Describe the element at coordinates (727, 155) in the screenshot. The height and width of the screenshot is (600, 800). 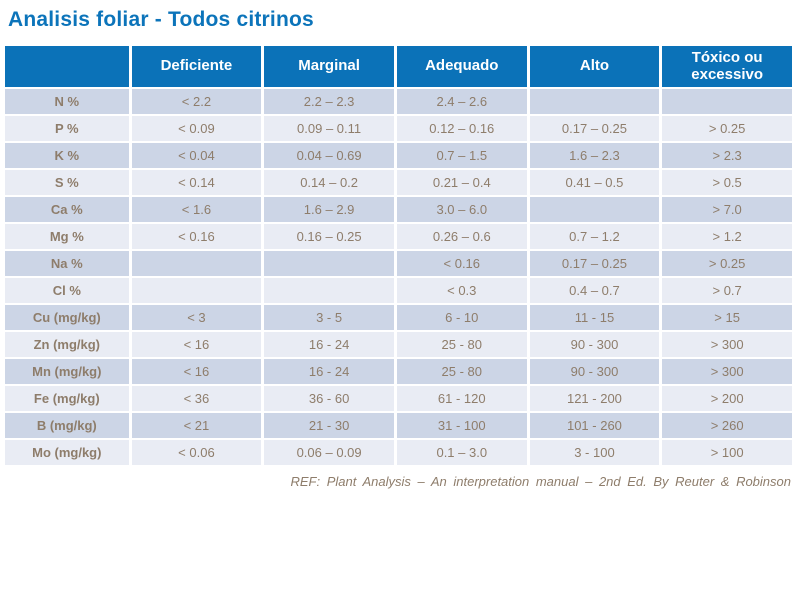
I see `table-cell: > 2.3` at that location.